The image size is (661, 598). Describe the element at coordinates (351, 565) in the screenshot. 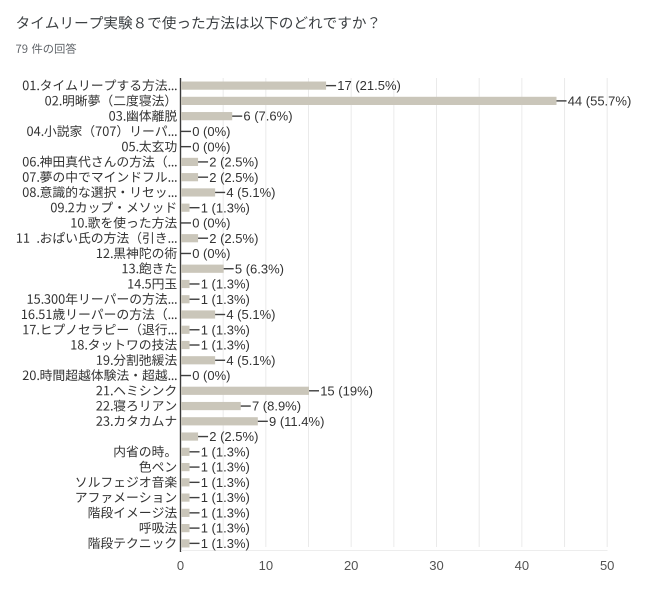

I see `svg-text: 20` at that location.